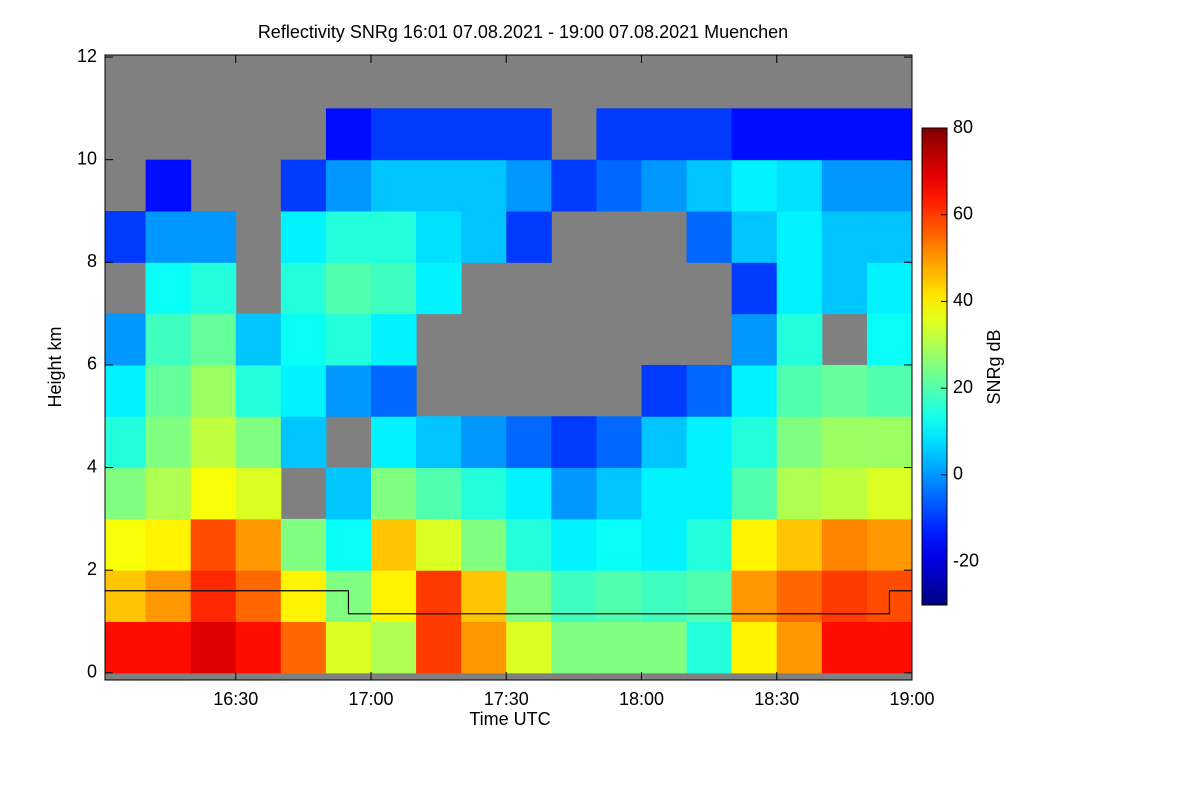 The image size is (1200, 800). Describe the element at coordinates (641, 699) in the screenshot. I see `x-tick-label: 18:00` at that location.